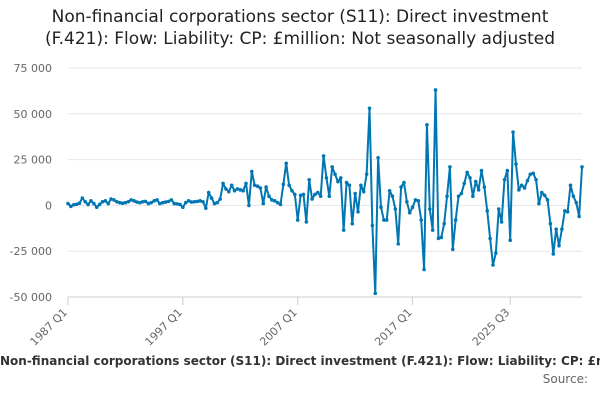 The height and width of the screenshot is (400, 600). What do you see at coordinates (270, 323) in the screenshot?
I see `x-axis-ticks: 1987 Q1 1997 Q1 2007 Q1 2017 Q1 2025 Q3` at bounding box center [270, 323].